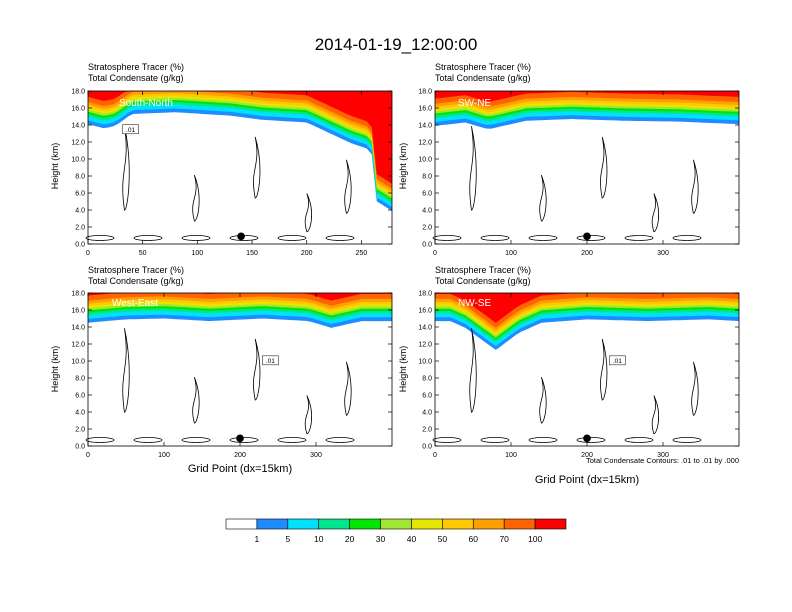  Describe the element at coordinates (78, 362) in the screenshot. I see `y-tick-label: 10.0` at that location.